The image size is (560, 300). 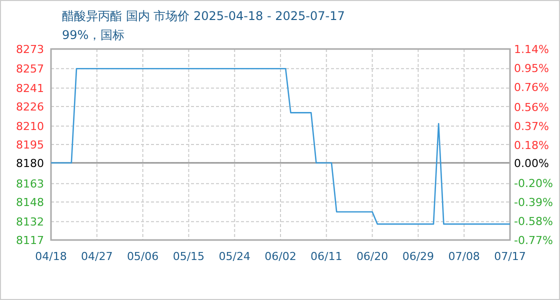 I want to click on x-tick-label: 05/06, so click(x=142, y=256).